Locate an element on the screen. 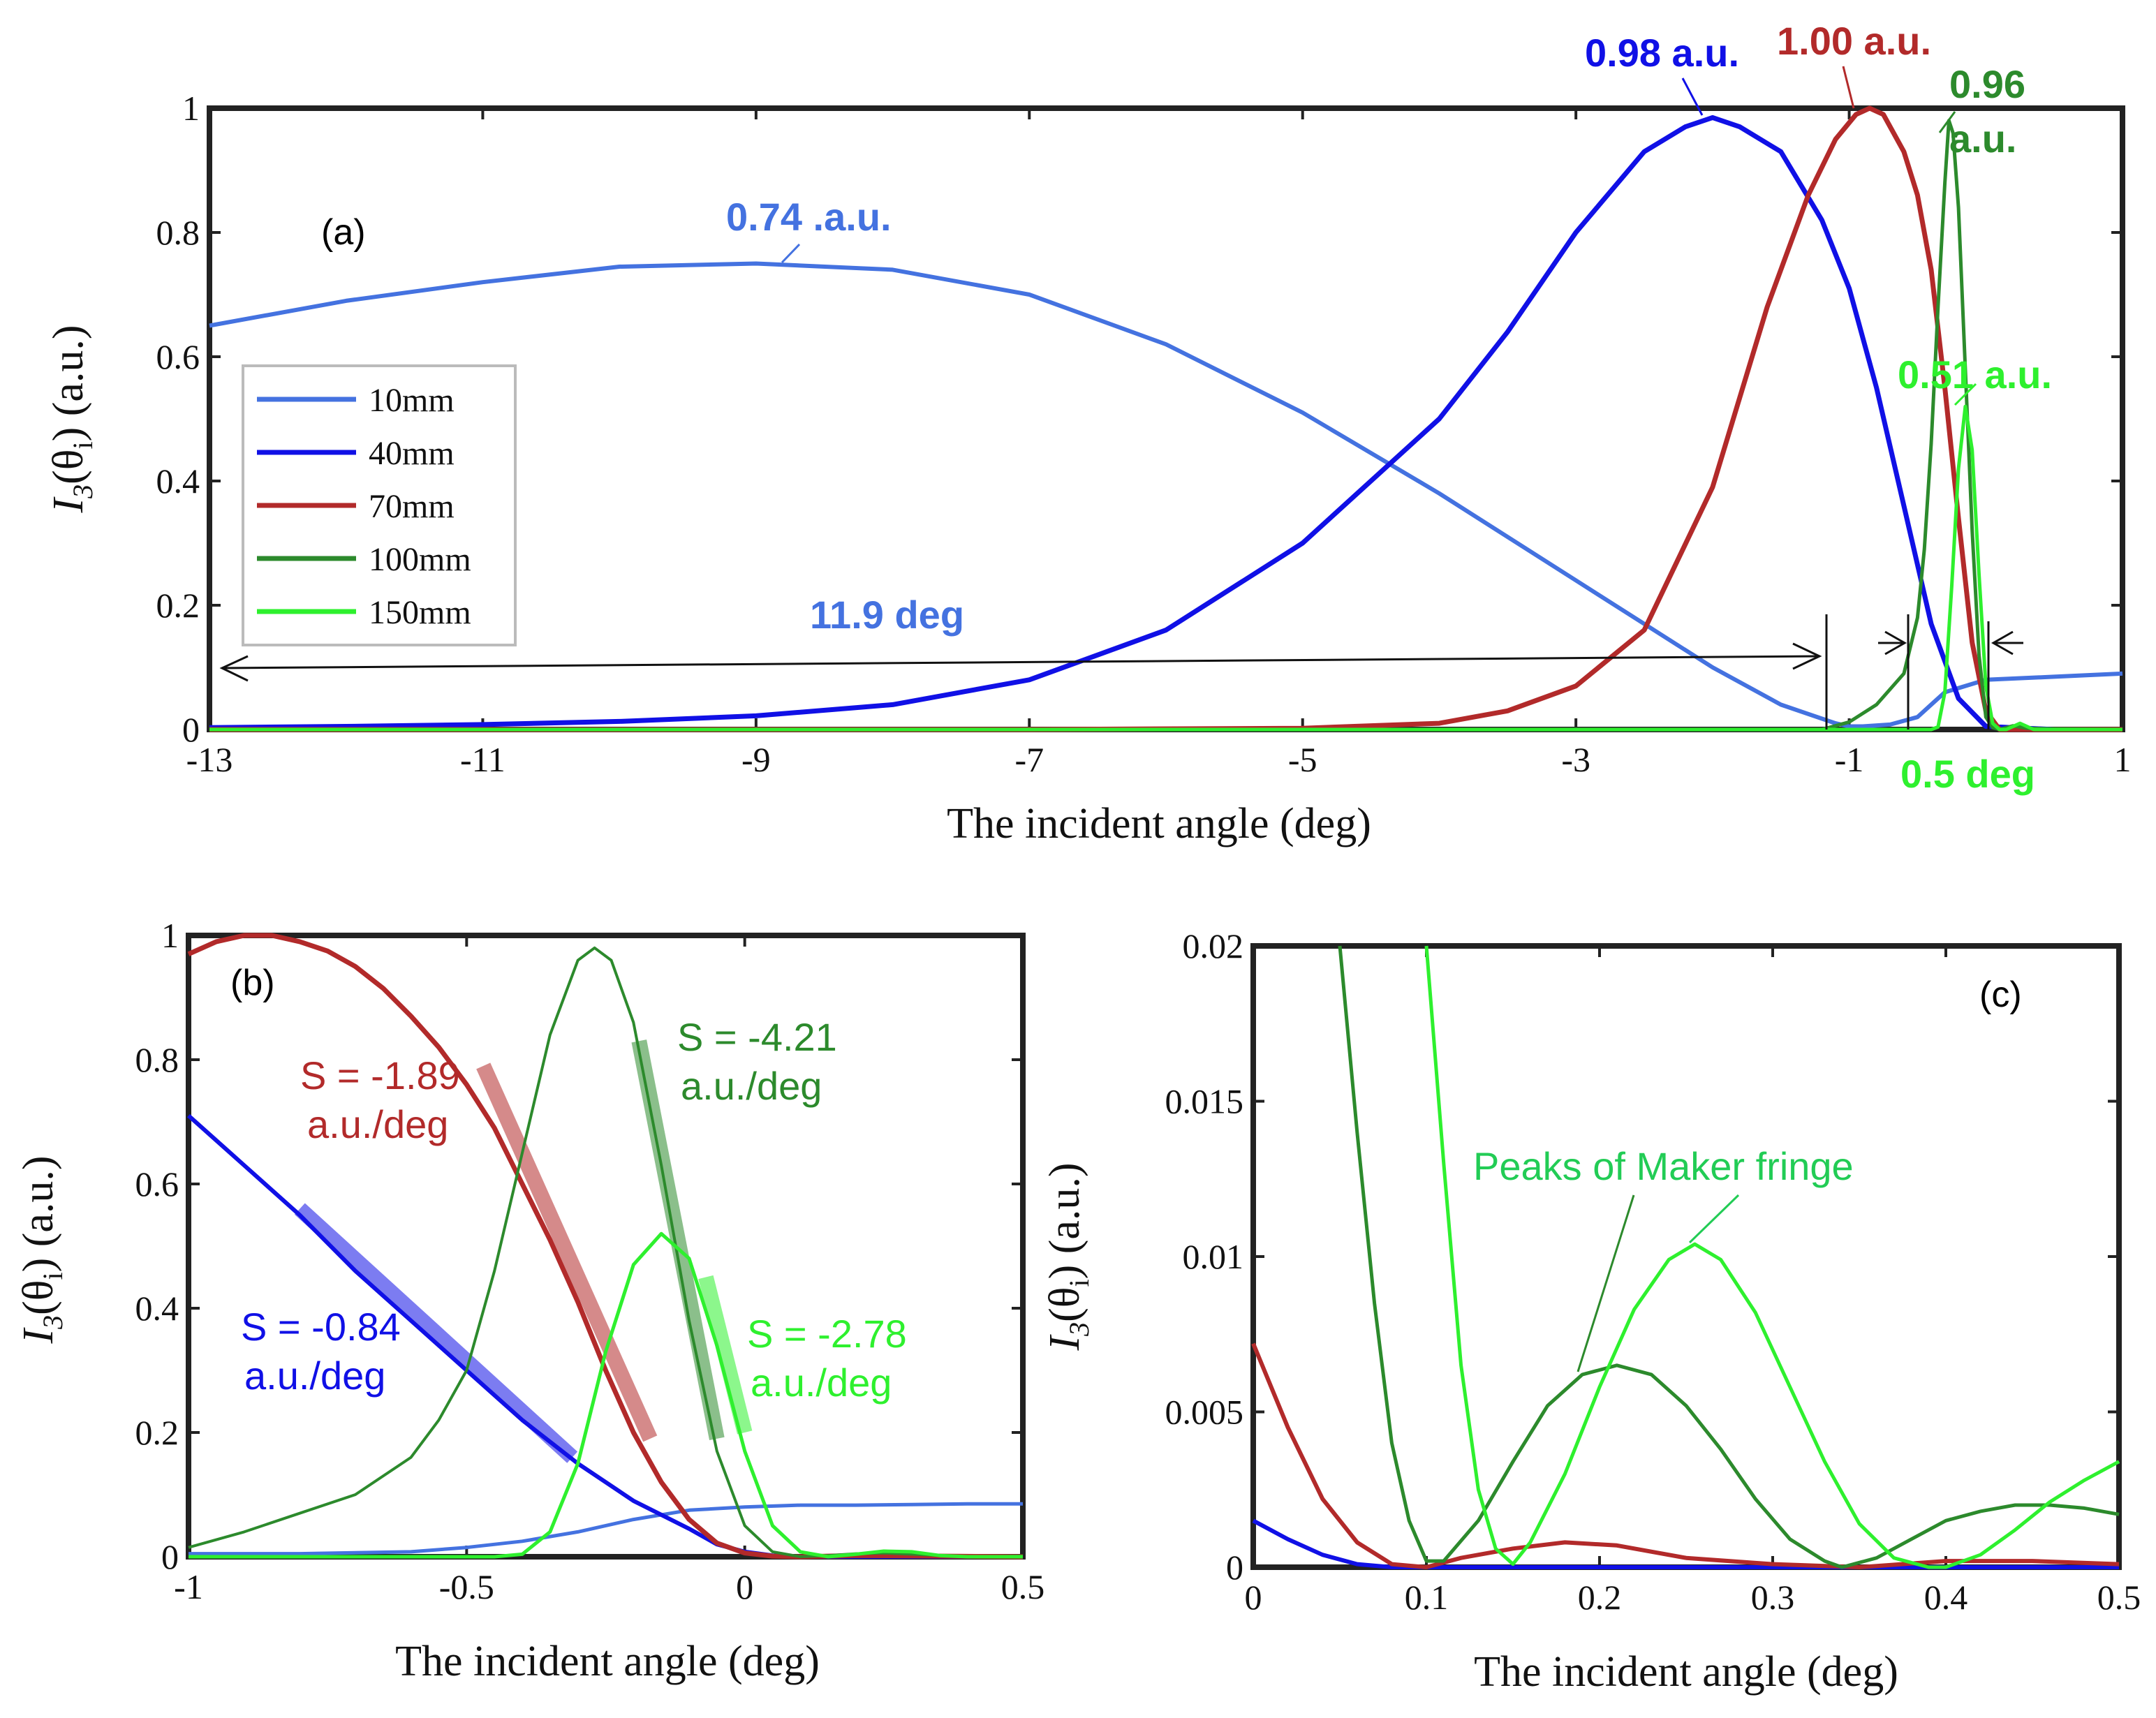 The image size is (2156, 1718). legend-label-150mm: 150mm is located at coordinates (420, 612).